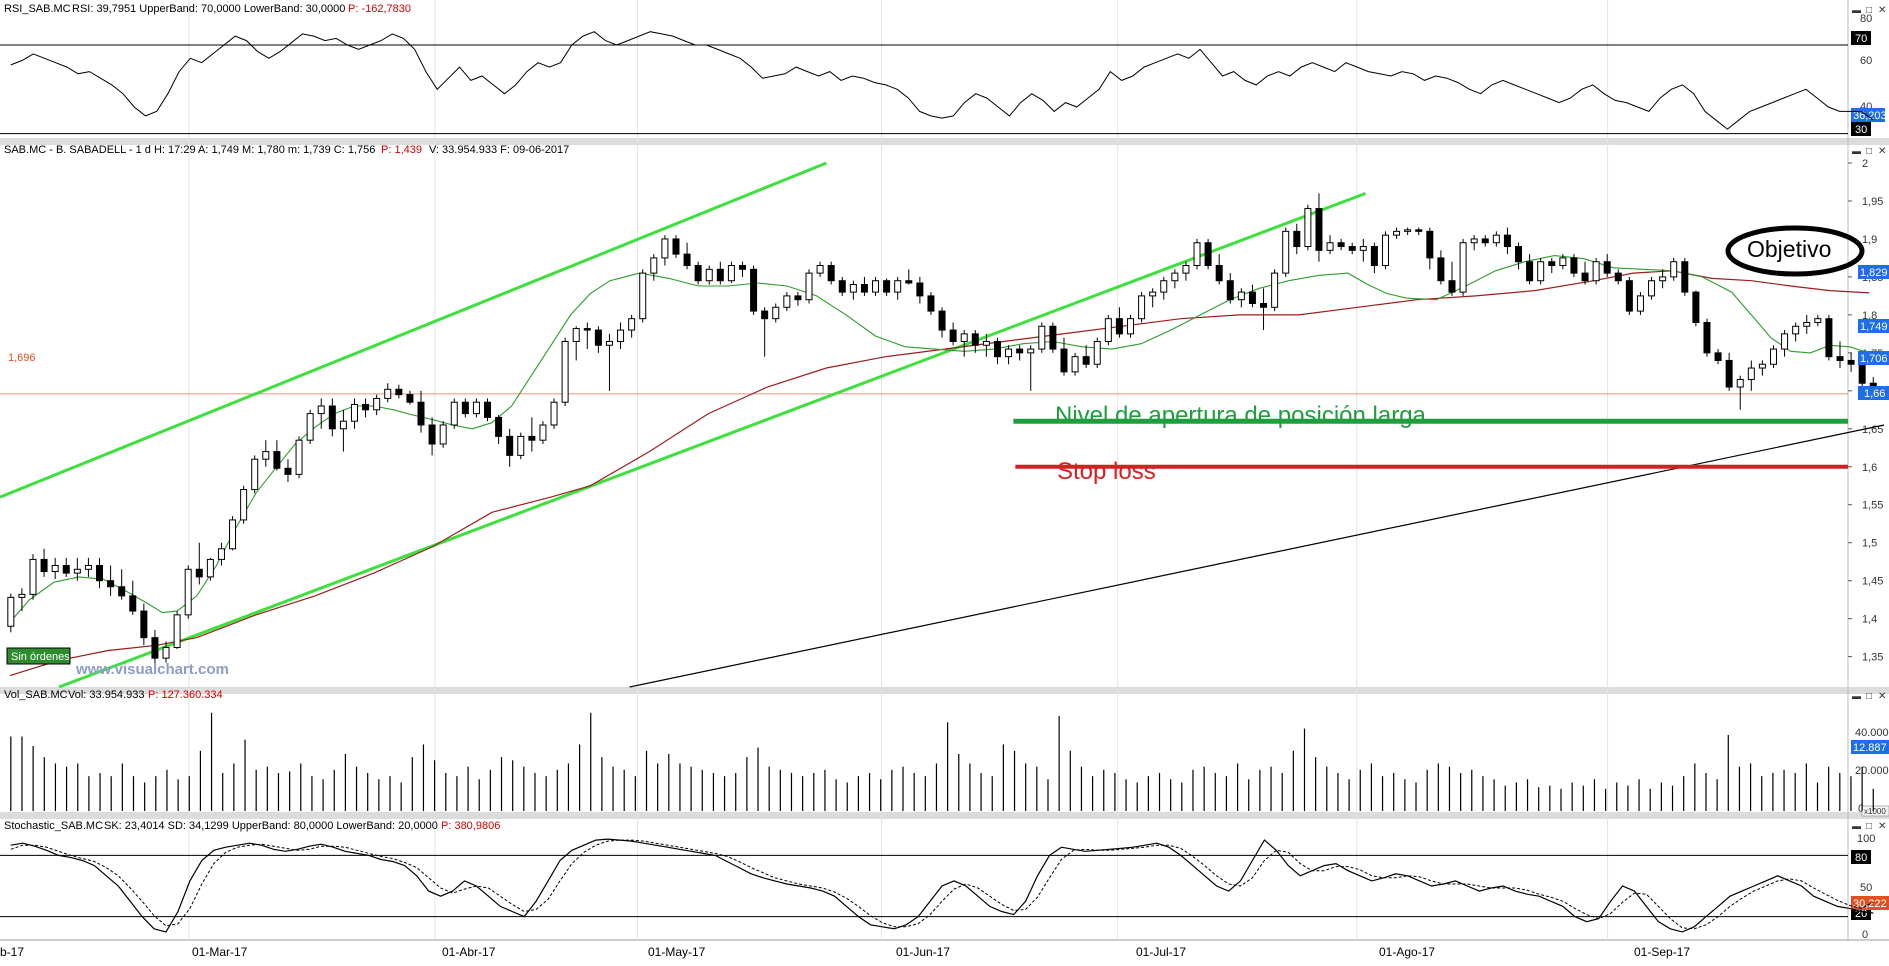 This screenshot has width=1889, height=966. What do you see at coordinates (944, 690) in the screenshot?
I see `separator-price-volume` at bounding box center [944, 690].